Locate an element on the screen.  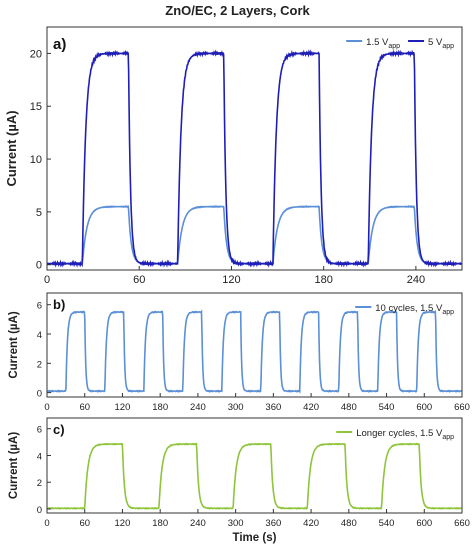
panel-label: a) is located at coordinates (59, 44).